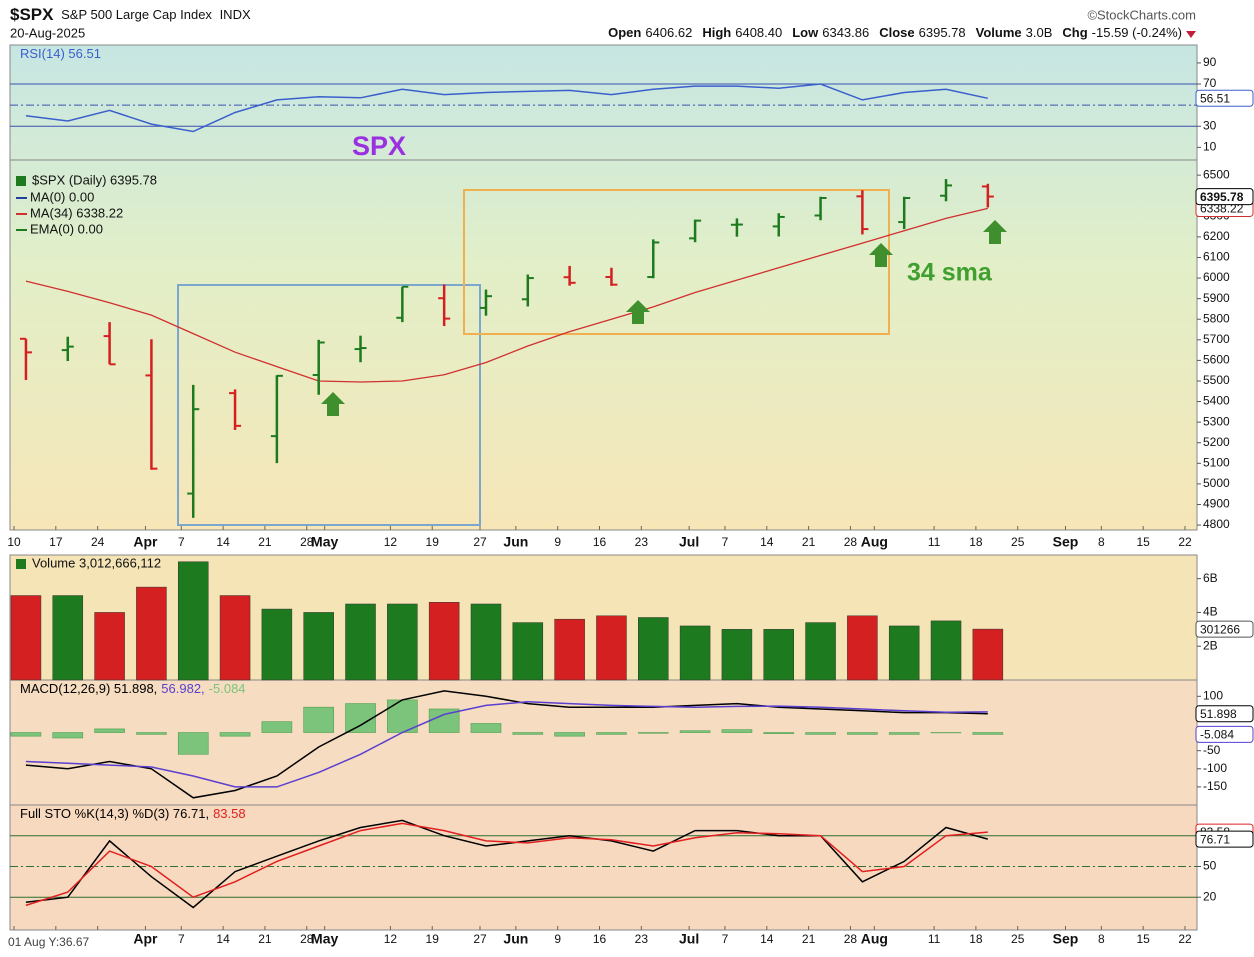 This screenshot has width=1254, height=957. I want to click on y-tick-label: 5100, so click(1216, 462).